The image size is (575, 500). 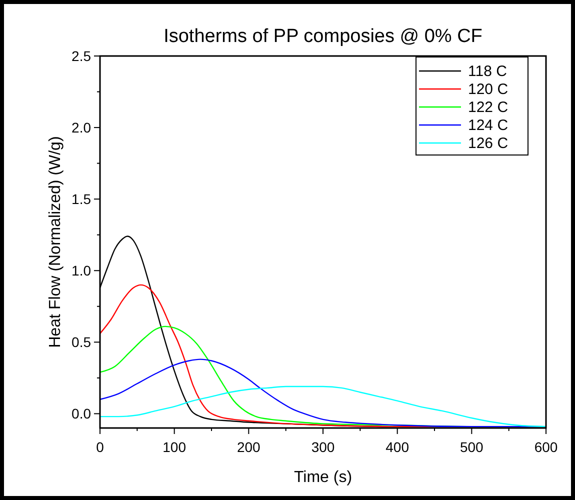 What do you see at coordinates (488, 125) in the screenshot?
I see `legend-label: 124 C` at bounding box center [488, 125].